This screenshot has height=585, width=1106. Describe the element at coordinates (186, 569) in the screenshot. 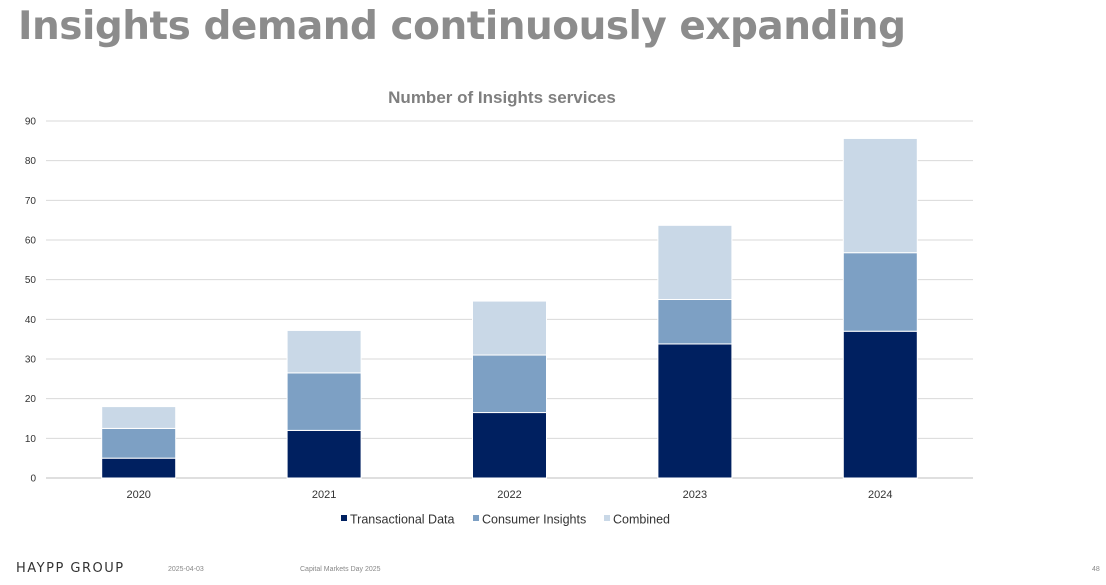

I see `footer-date: 2025-04-03` at that location.